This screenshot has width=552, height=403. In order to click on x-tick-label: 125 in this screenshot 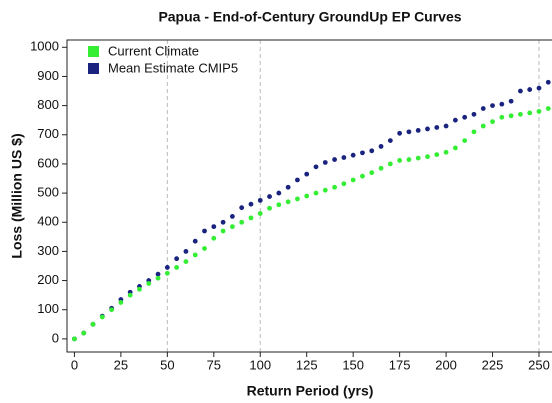, I will do `click(307, 364)`.